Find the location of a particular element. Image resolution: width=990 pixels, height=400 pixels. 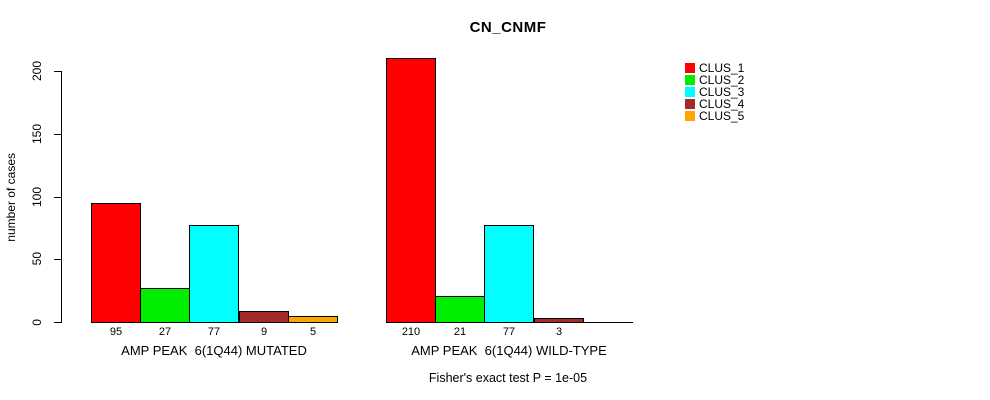

y-tick-label-text: 50 is located at coordinates (37, 259).